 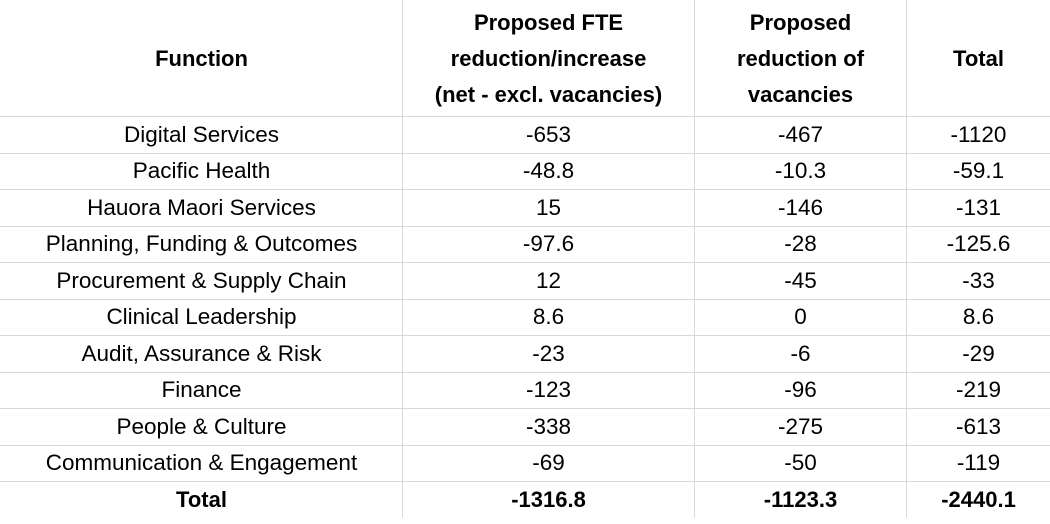 I want to click on function-cell: Digital Services, so click(x=201, y=135).